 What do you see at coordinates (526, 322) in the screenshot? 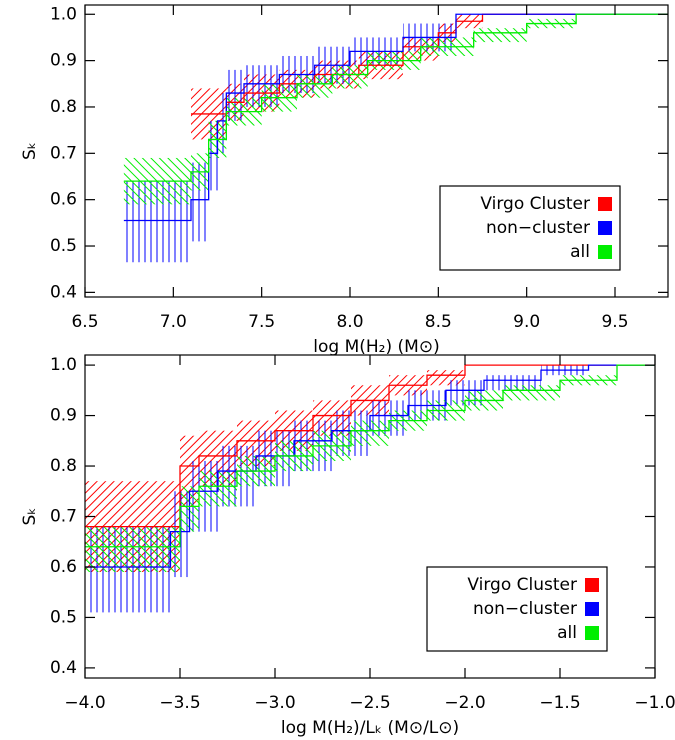
I see `x-tick-label: 9.0` at bounding box center [526, 322].